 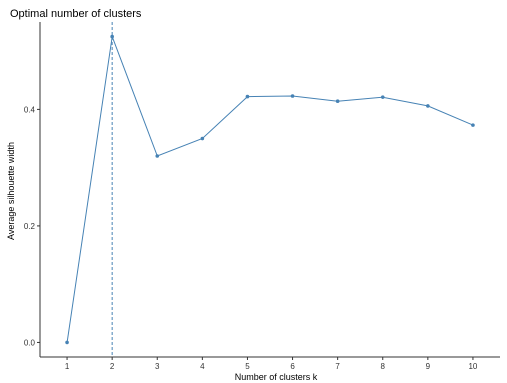 What do you see at coordinates (202, 366) in the screenshot?
I see `x-tick-label: 4` at bounding box center [202, 366].